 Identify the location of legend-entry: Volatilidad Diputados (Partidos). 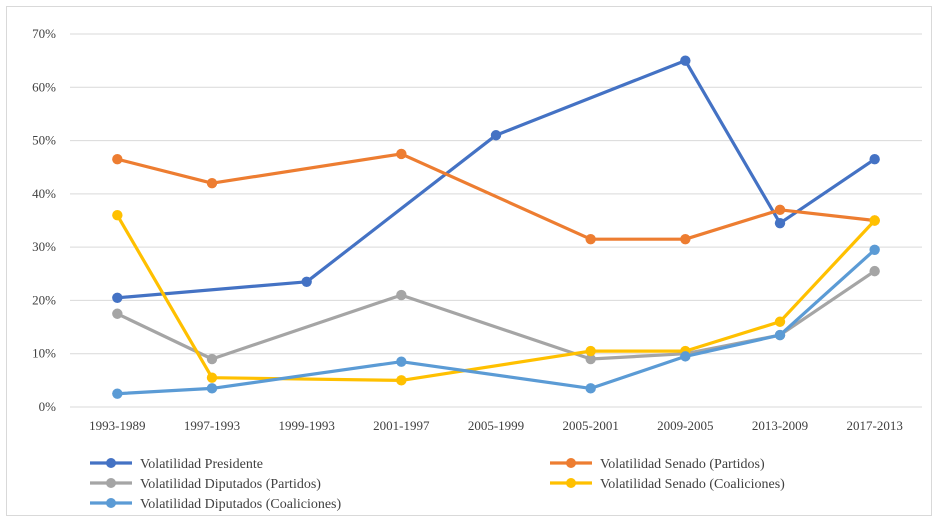
(205, 484).